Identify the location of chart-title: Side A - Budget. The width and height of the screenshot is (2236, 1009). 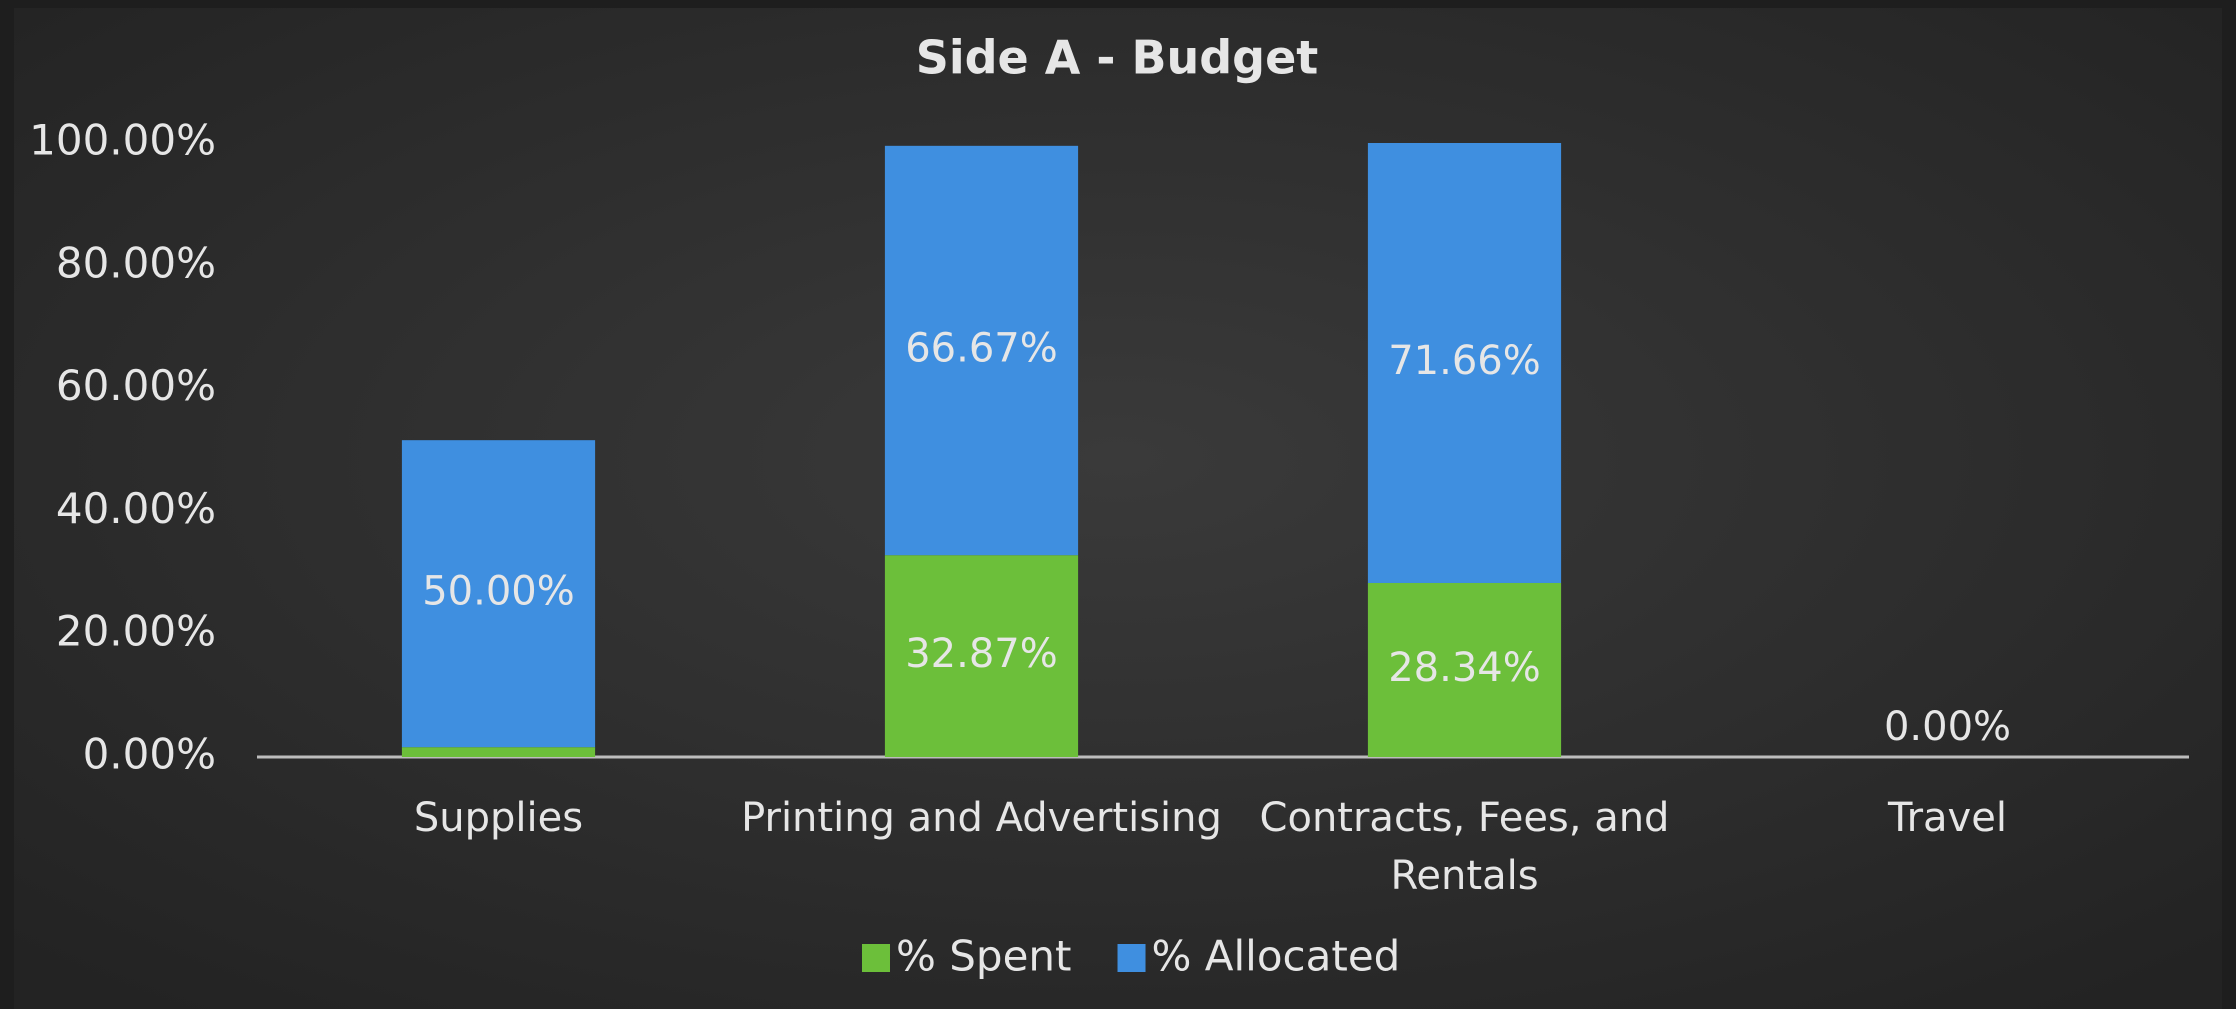
(1117, 58).